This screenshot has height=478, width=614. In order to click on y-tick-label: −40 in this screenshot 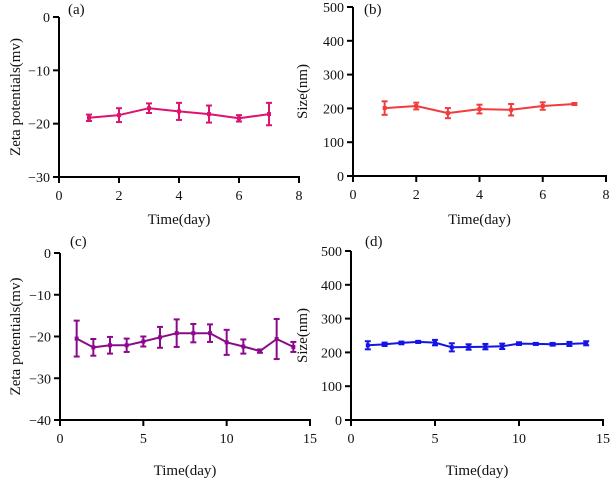, I will do `click(40, 421)`.